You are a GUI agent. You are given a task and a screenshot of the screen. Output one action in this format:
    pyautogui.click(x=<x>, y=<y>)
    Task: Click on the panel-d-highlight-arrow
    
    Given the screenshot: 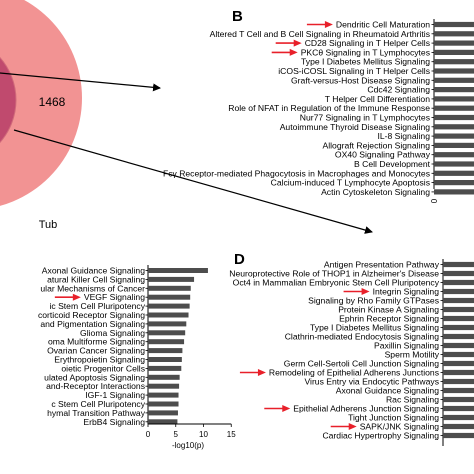 What is the action you would take?
    pyautogui.click(x=343, y=426)
    